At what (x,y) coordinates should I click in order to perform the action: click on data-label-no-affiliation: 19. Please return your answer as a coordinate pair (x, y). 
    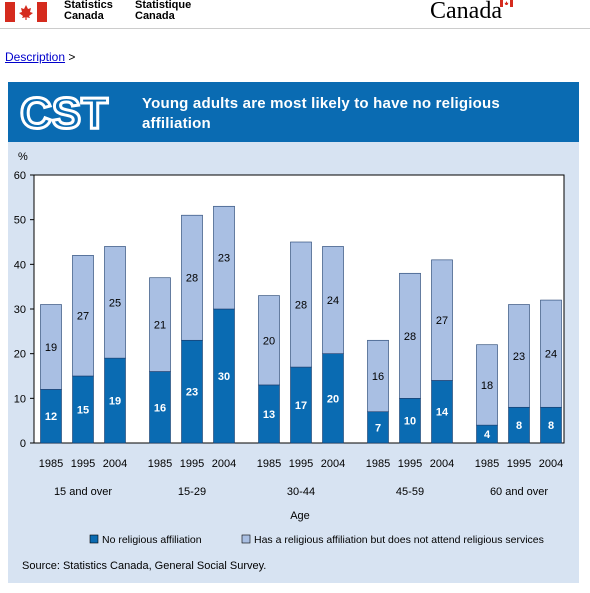
    Looking at the image, I should click on (115, 402).